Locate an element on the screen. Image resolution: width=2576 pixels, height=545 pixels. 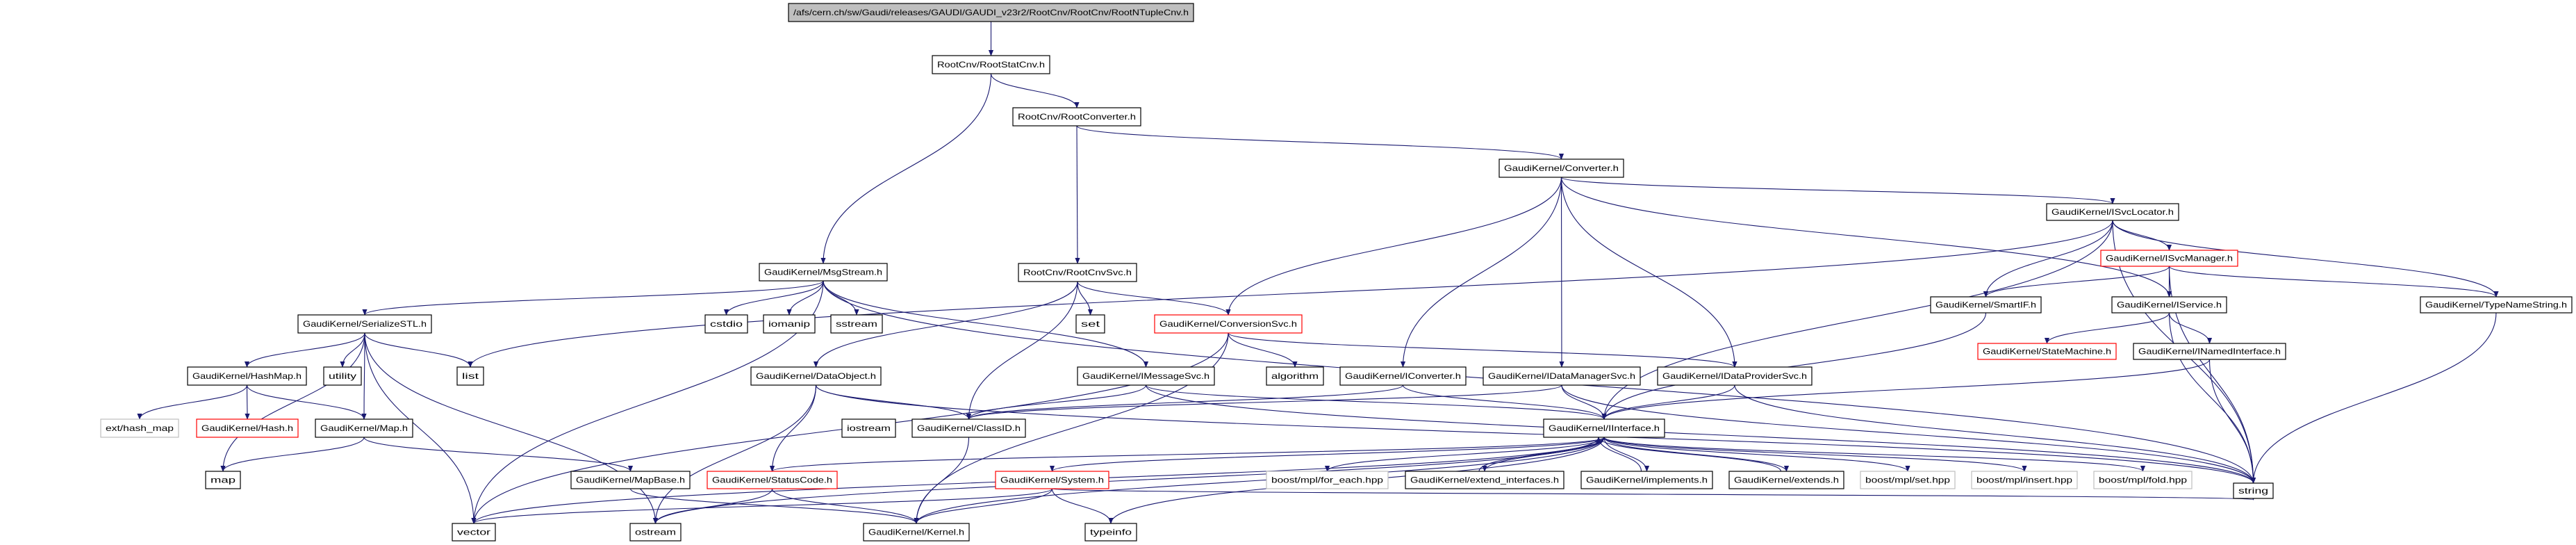
node-statuscode: GaudiKernel/StatusCode.h is located at coordinates (773, 480).